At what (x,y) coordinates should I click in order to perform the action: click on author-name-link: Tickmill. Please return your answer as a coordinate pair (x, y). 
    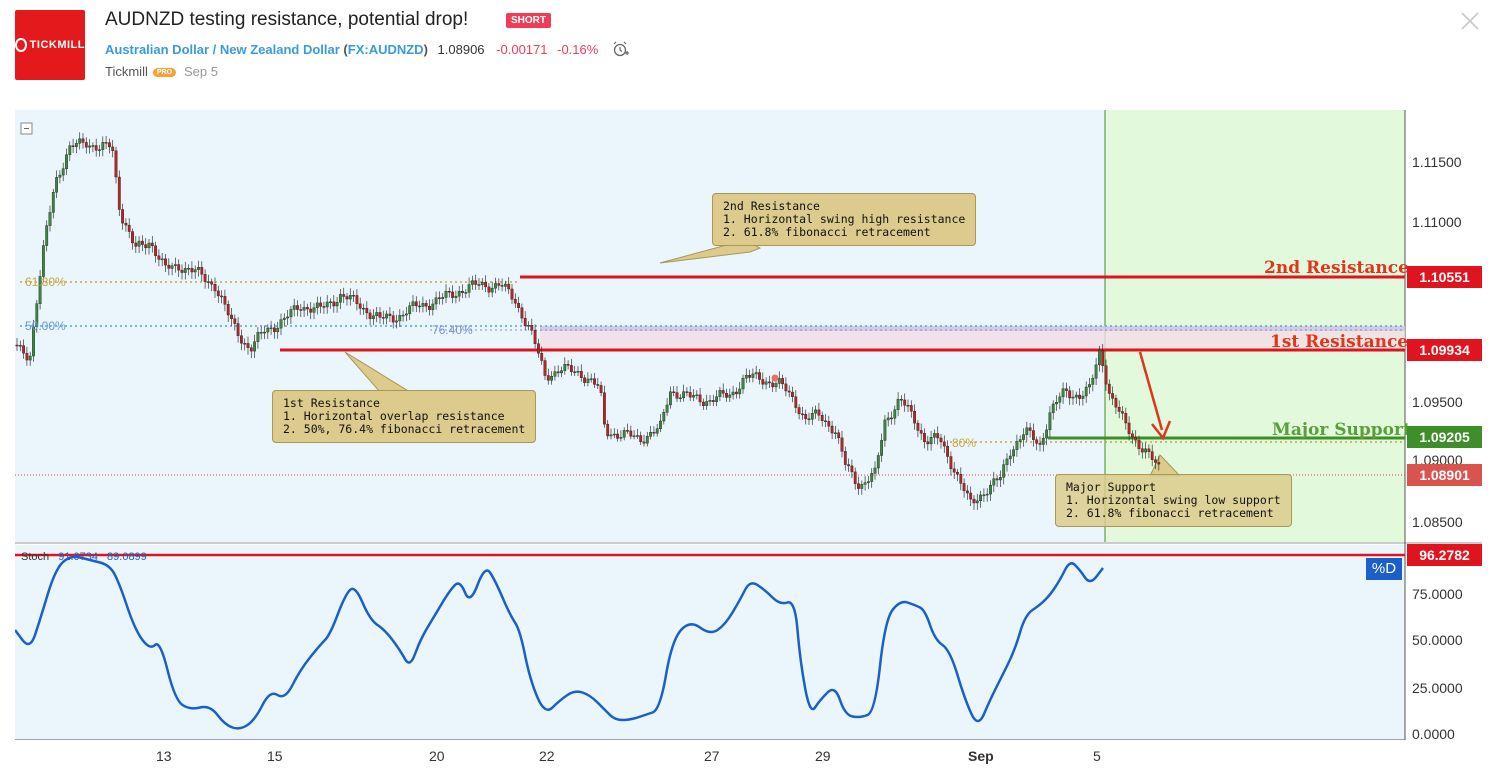
    Looking at the image, I should click on (126, 71).